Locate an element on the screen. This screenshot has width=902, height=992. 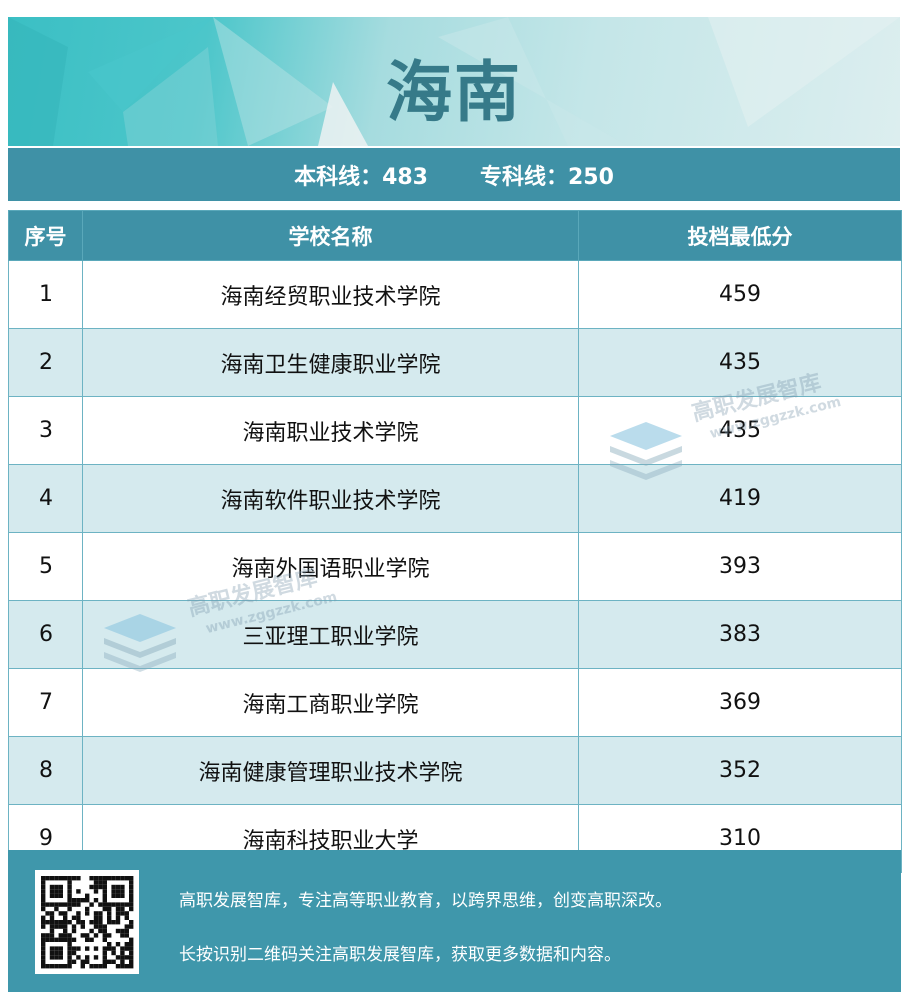
table-row: 6 三亚理工职业学院 383 is located at coordinates (455, 634).